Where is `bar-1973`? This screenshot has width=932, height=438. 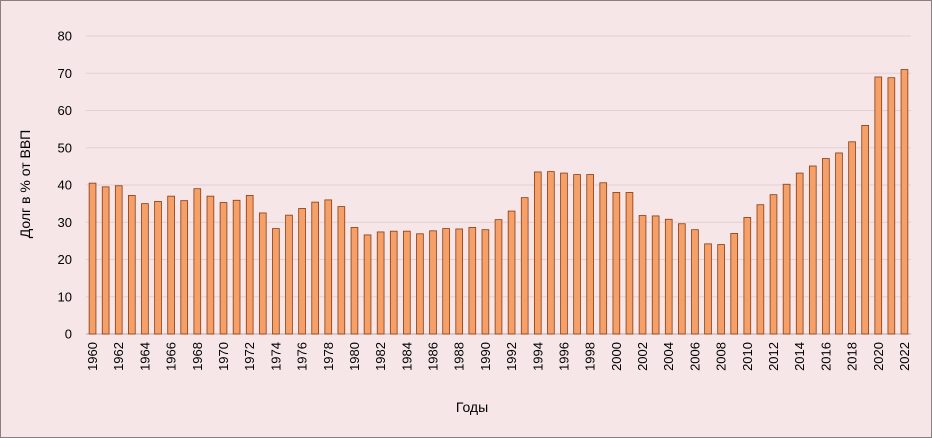
bar-1973 is located at coordinates (262, 273).